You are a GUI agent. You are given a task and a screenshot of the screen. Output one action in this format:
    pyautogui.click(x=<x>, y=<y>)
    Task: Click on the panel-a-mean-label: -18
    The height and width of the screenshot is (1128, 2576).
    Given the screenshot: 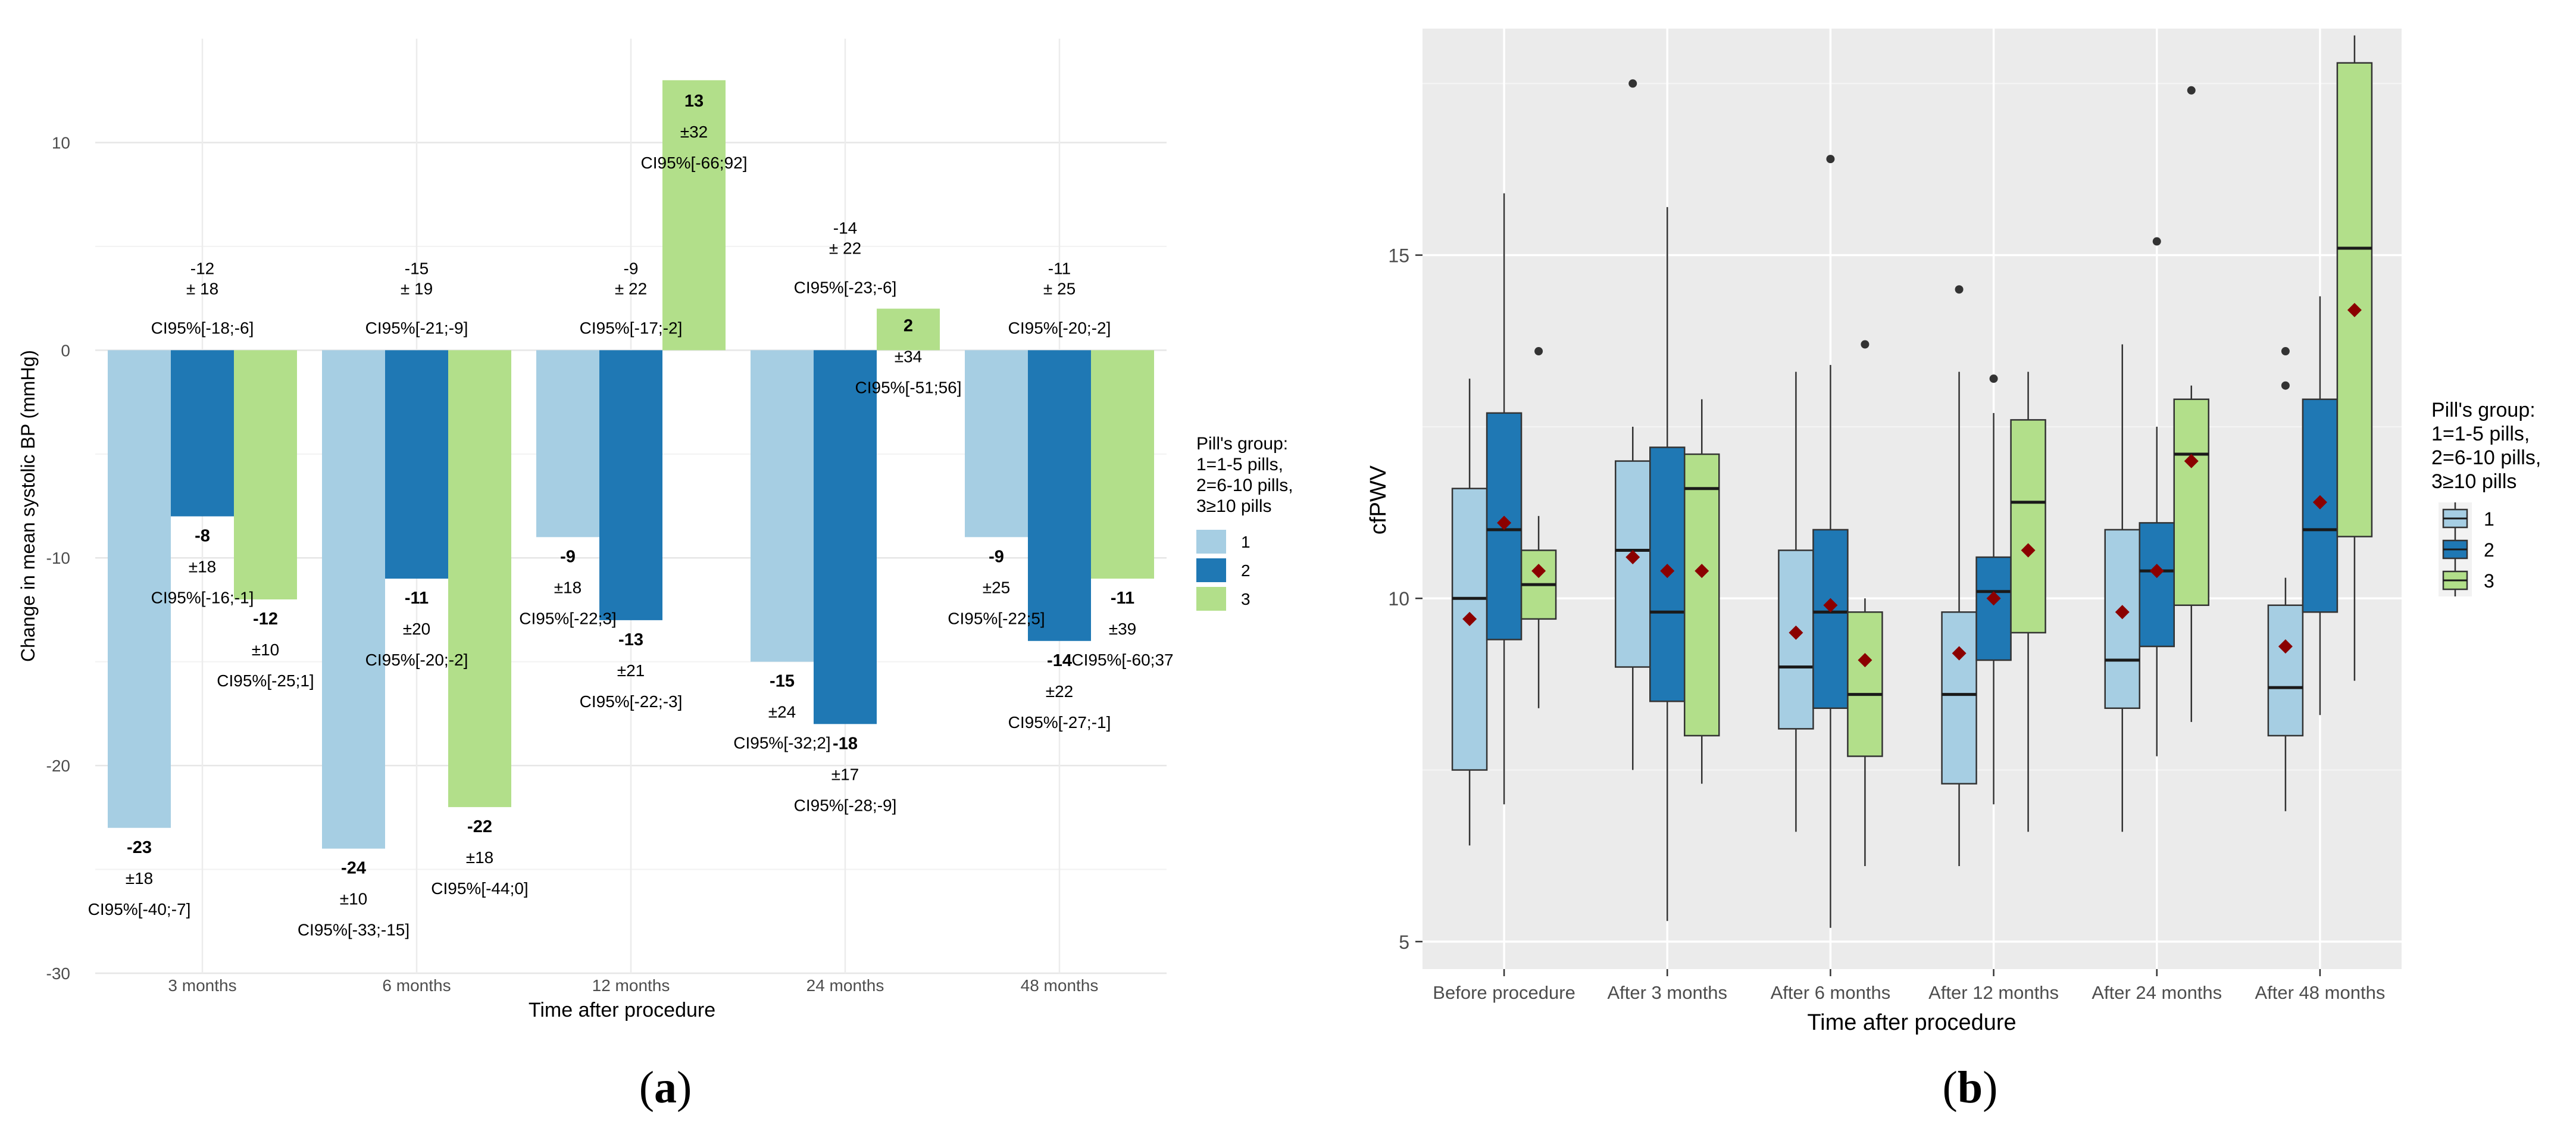 What is the action you would take?
    pyautogui.click(x=845, y=744)
    